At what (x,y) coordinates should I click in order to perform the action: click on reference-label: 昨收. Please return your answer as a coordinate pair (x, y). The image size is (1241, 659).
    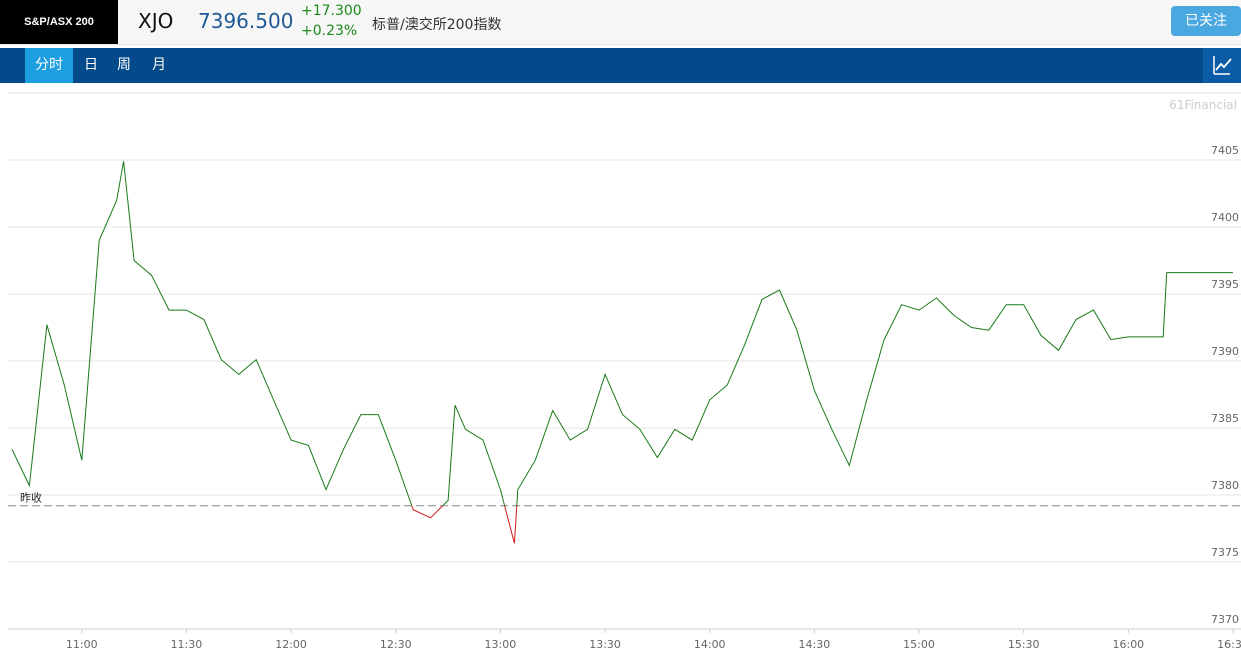
    Looking at the image, I should click on (31, 498).